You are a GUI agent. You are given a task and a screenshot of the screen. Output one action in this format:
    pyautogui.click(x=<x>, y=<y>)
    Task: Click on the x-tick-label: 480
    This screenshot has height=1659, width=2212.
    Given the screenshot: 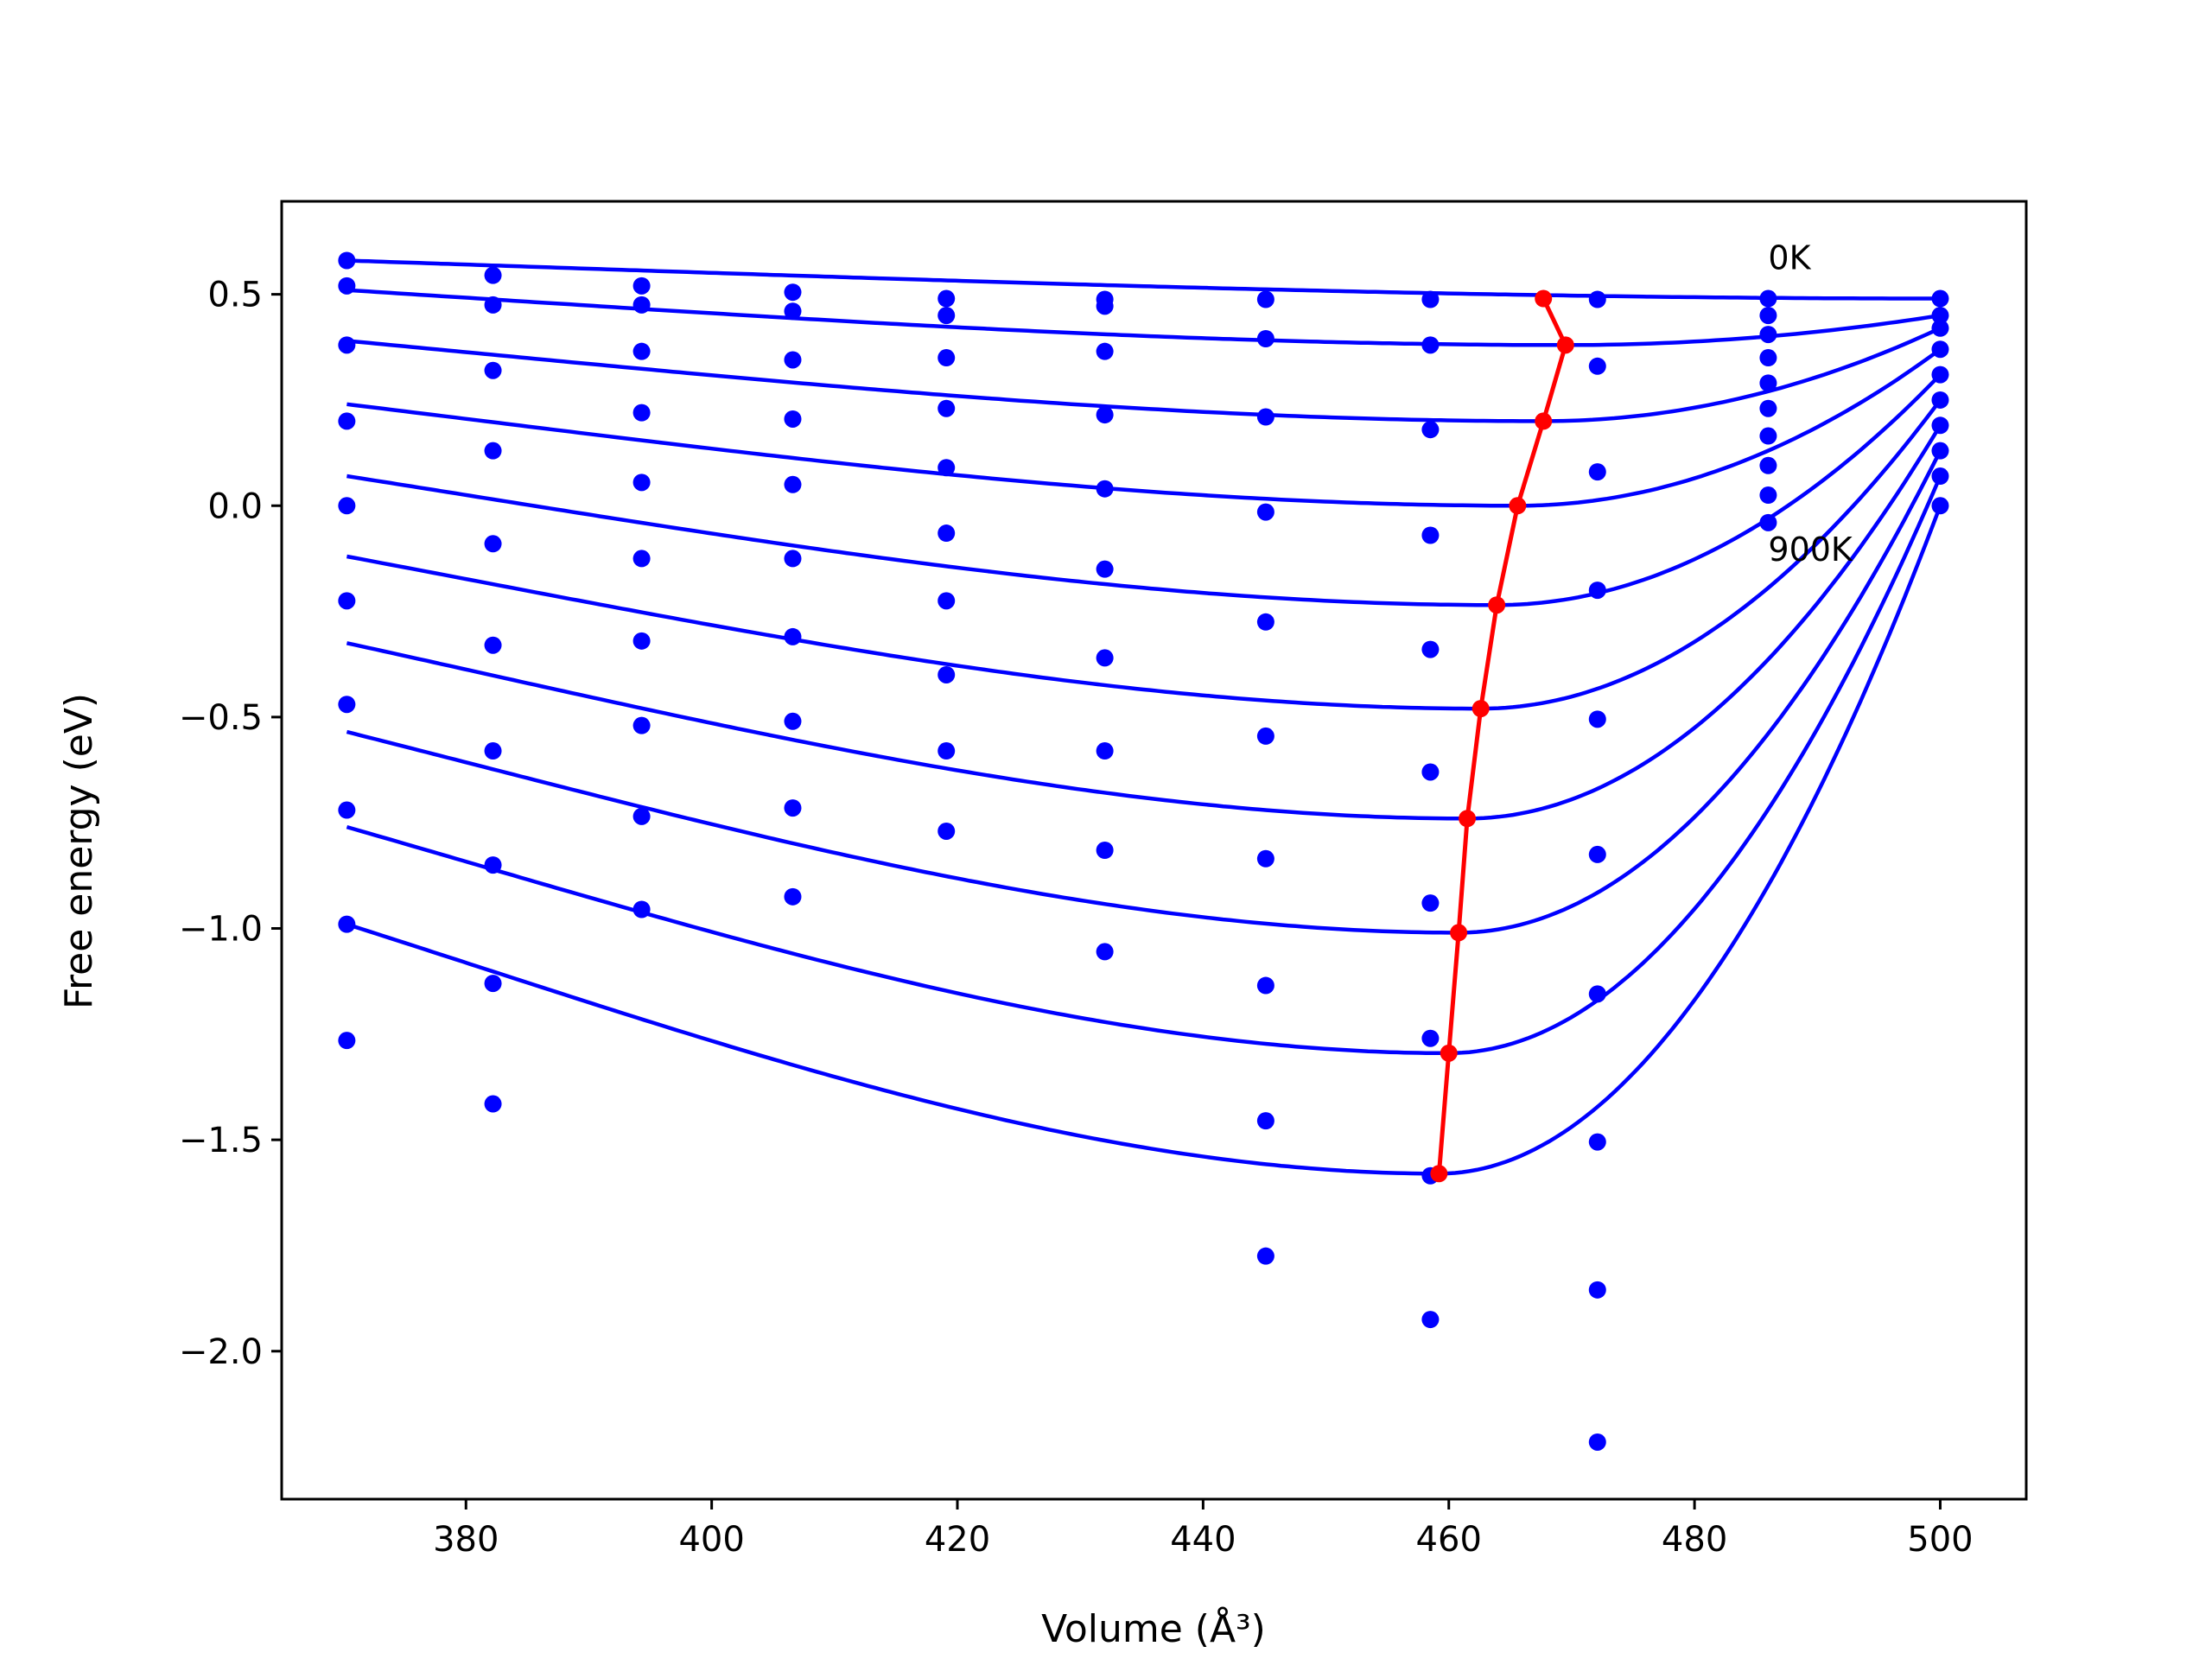 What is the action you would take?
    pyautogui.click(x=1694, y=1540)
    